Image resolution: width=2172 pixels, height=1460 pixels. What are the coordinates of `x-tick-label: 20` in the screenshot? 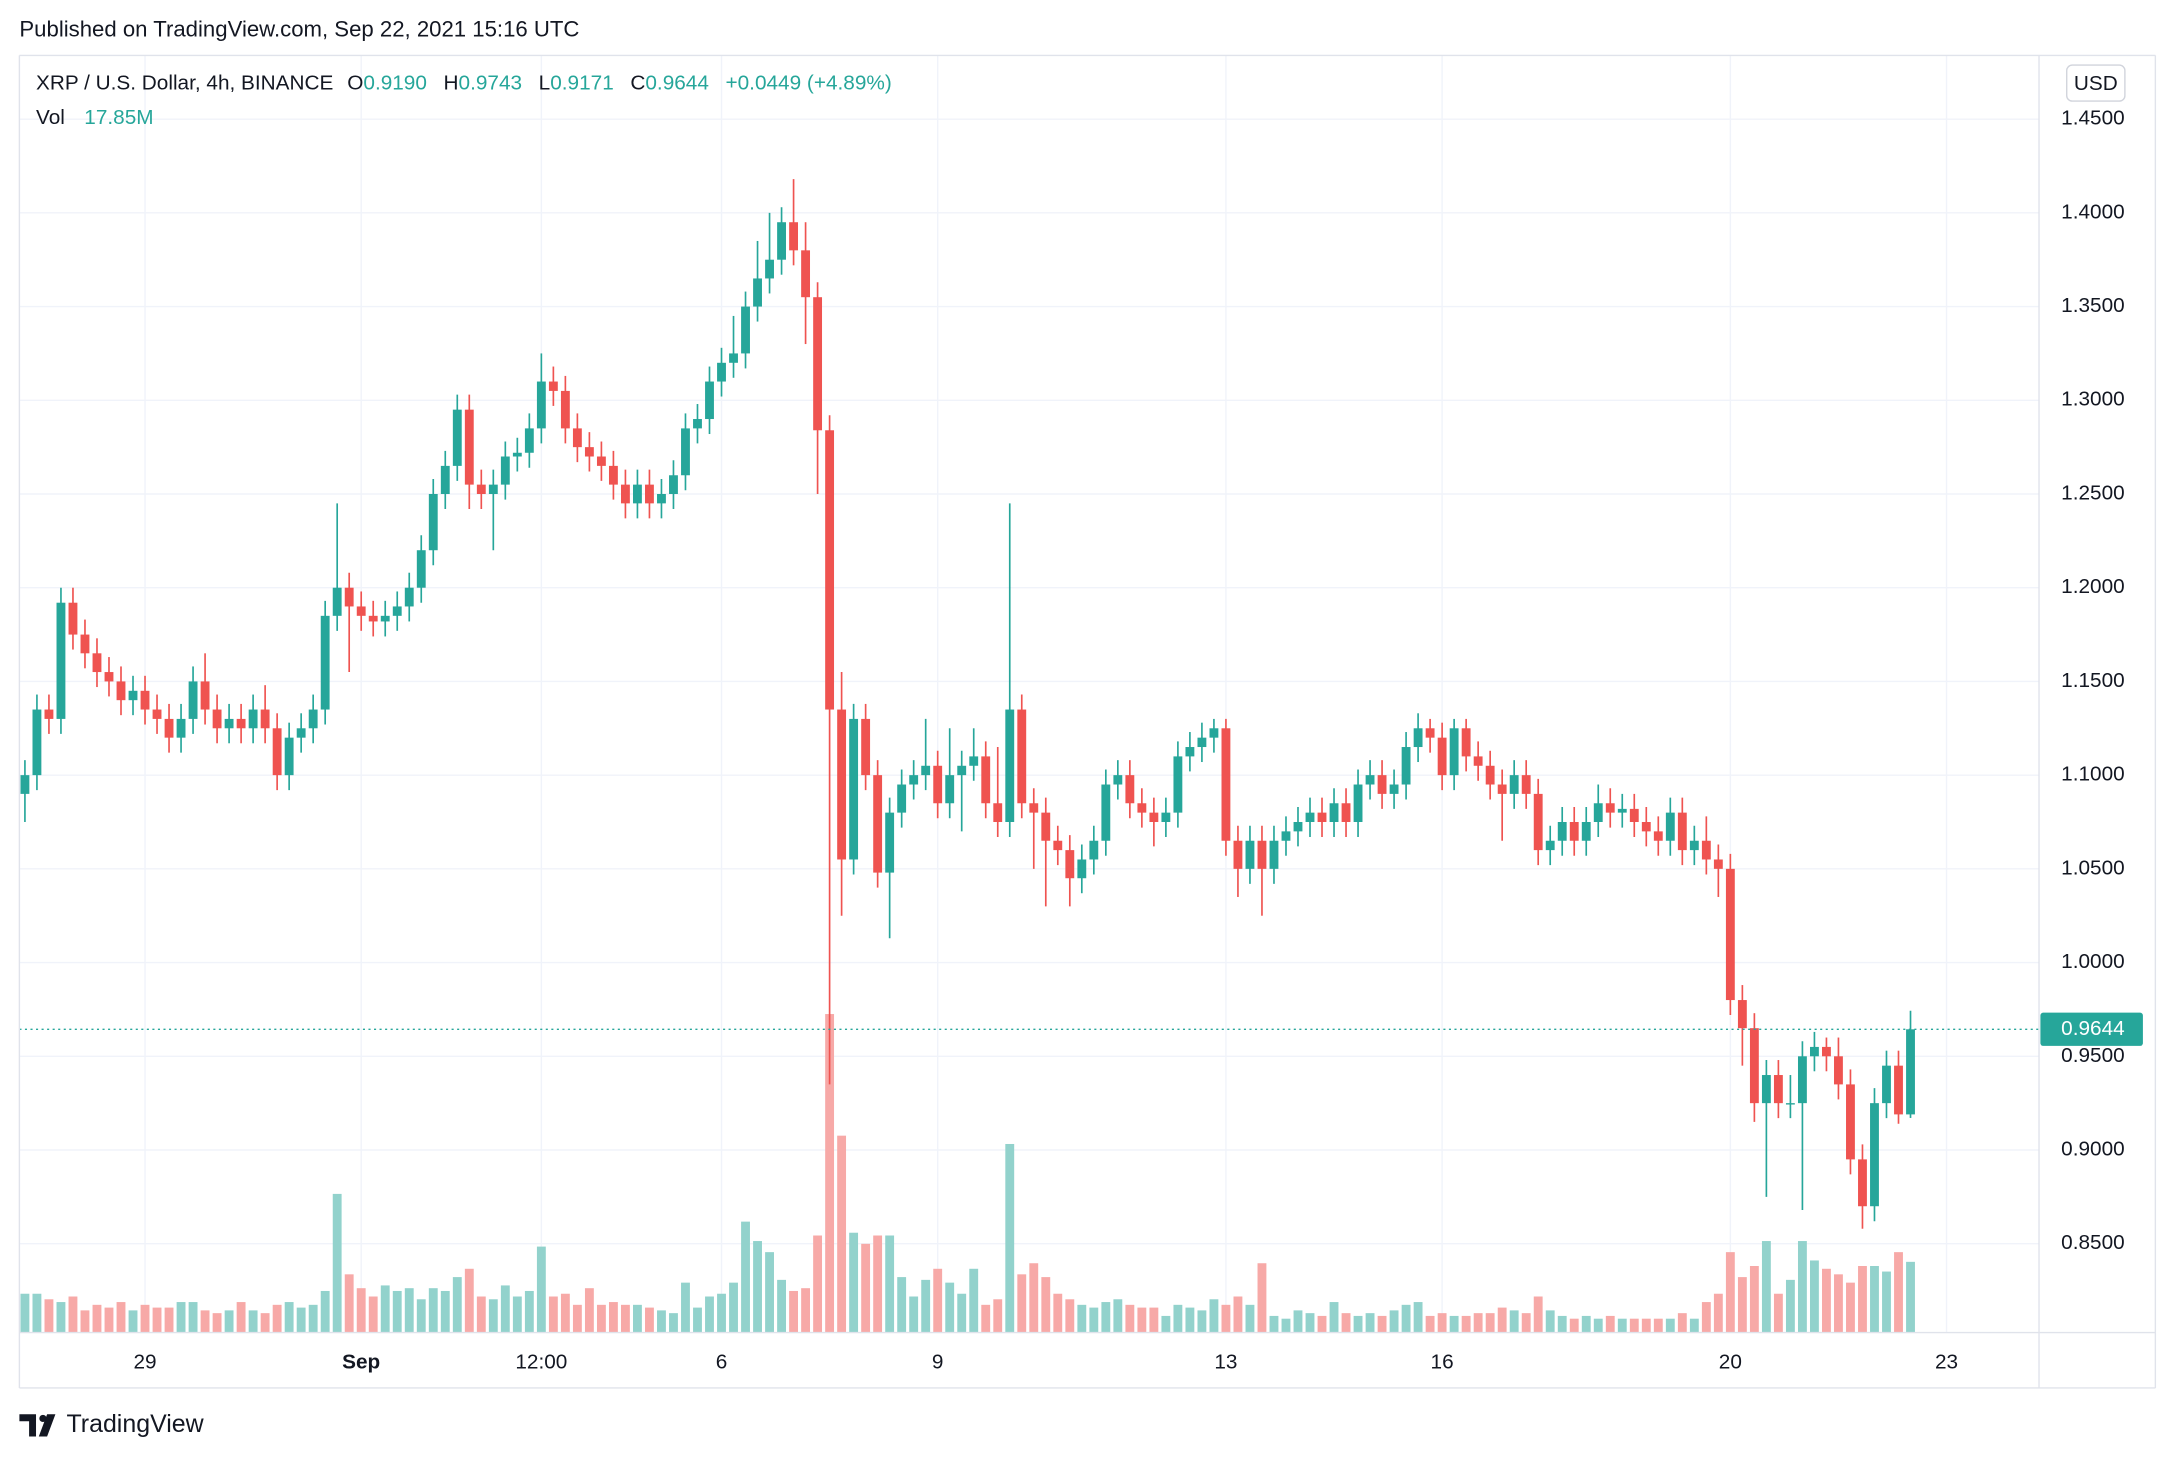 It's located at (1730, 1362).